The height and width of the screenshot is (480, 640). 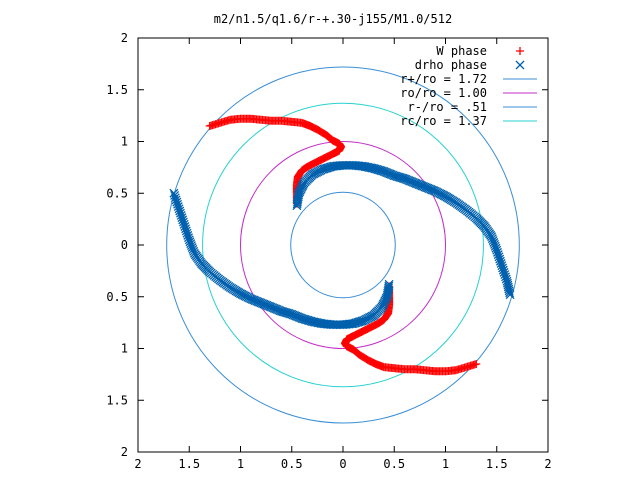 I want to click on legend-label: W phase, so click(x=461, y=51).